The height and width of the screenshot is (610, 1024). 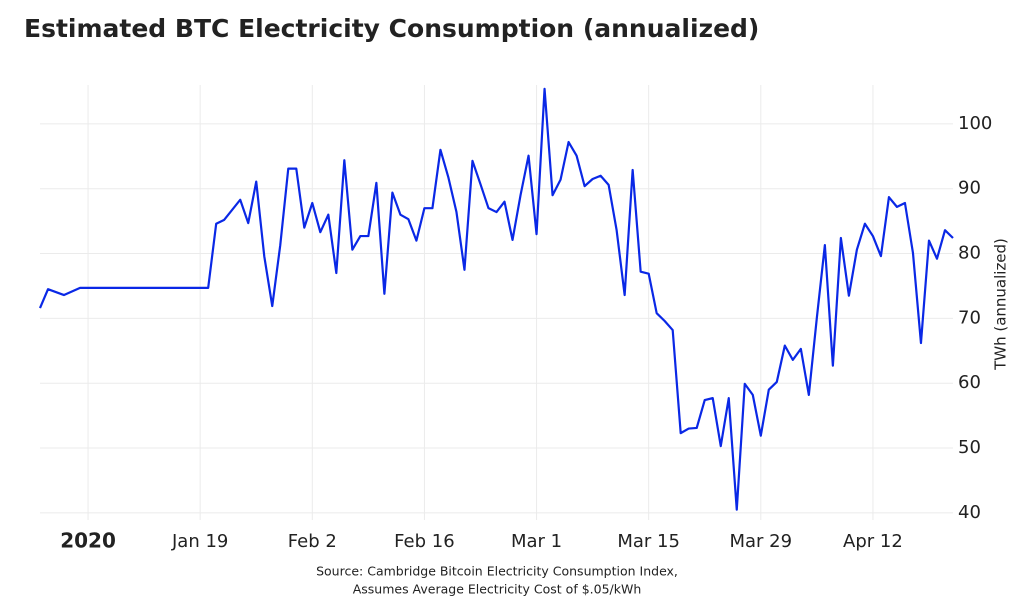 I want to click on y-tick-label: 90, so click(x=969, y=188).